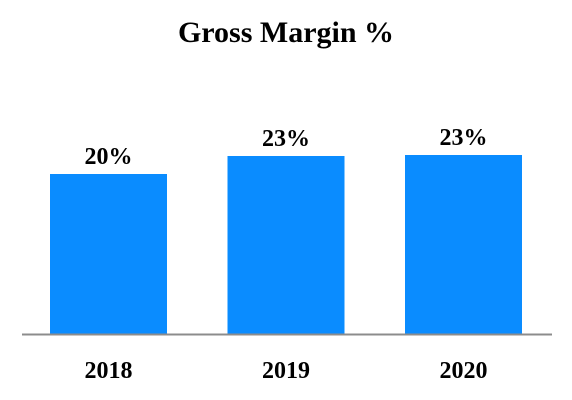  Describe the element at coordinates (464, 371) in the screenshot. I see `x-tick-label-2020: 2020` at that location.